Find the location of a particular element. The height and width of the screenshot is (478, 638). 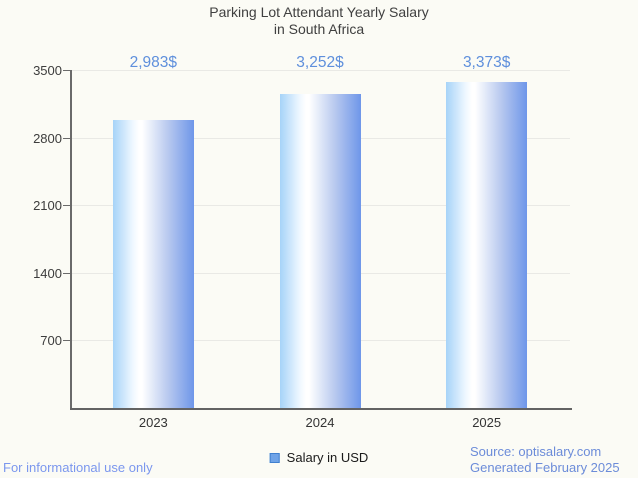

source-line: Source: optisalary.com is located at coordinates (536, 451).